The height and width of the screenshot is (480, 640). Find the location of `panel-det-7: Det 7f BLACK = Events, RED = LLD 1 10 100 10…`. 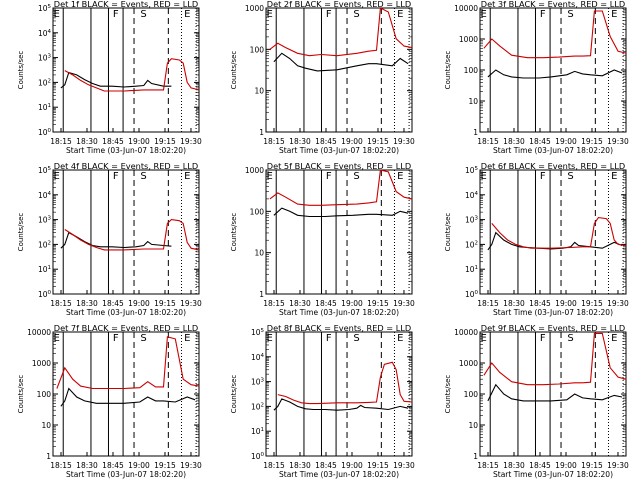

panel-det-7: Det 7f BLACK = Events, RED = LLD 1 10 100 10… is located at coordinates (109, 401).